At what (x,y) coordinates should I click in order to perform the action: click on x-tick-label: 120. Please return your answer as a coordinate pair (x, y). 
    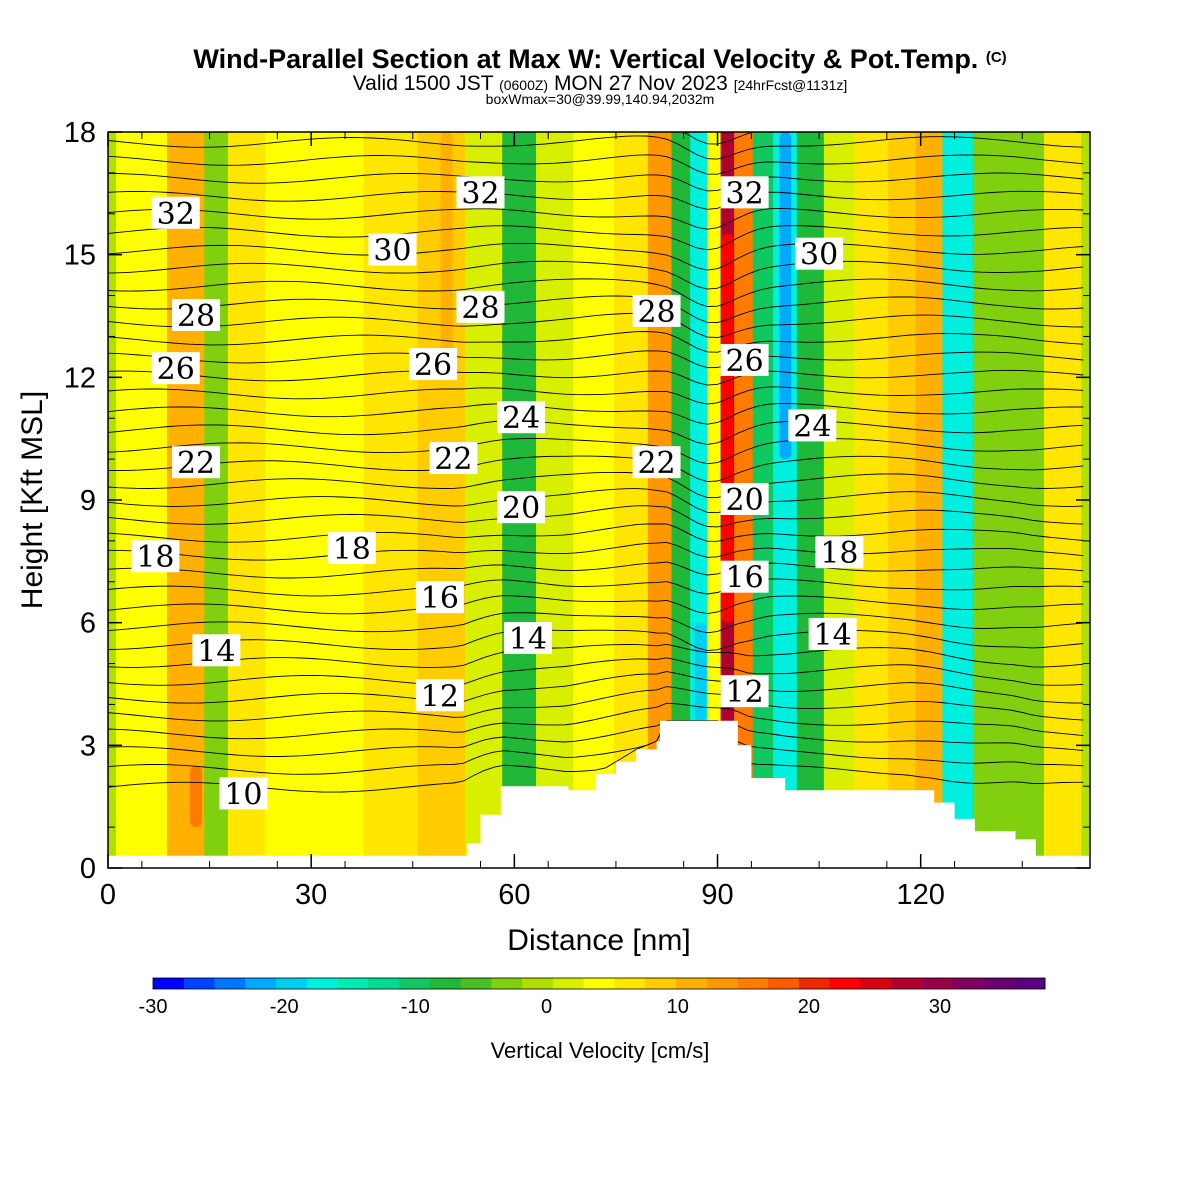
    Looking at the image, I should click on (920, 895).